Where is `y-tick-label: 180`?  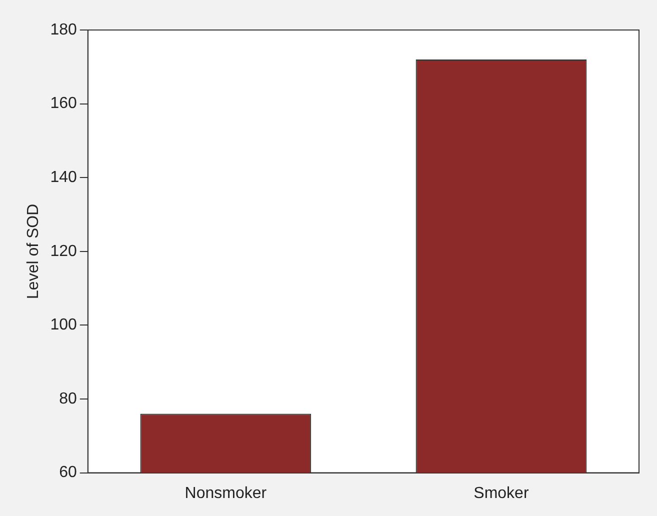
y-tick-label: 180 is located at coordinates (63, 29).